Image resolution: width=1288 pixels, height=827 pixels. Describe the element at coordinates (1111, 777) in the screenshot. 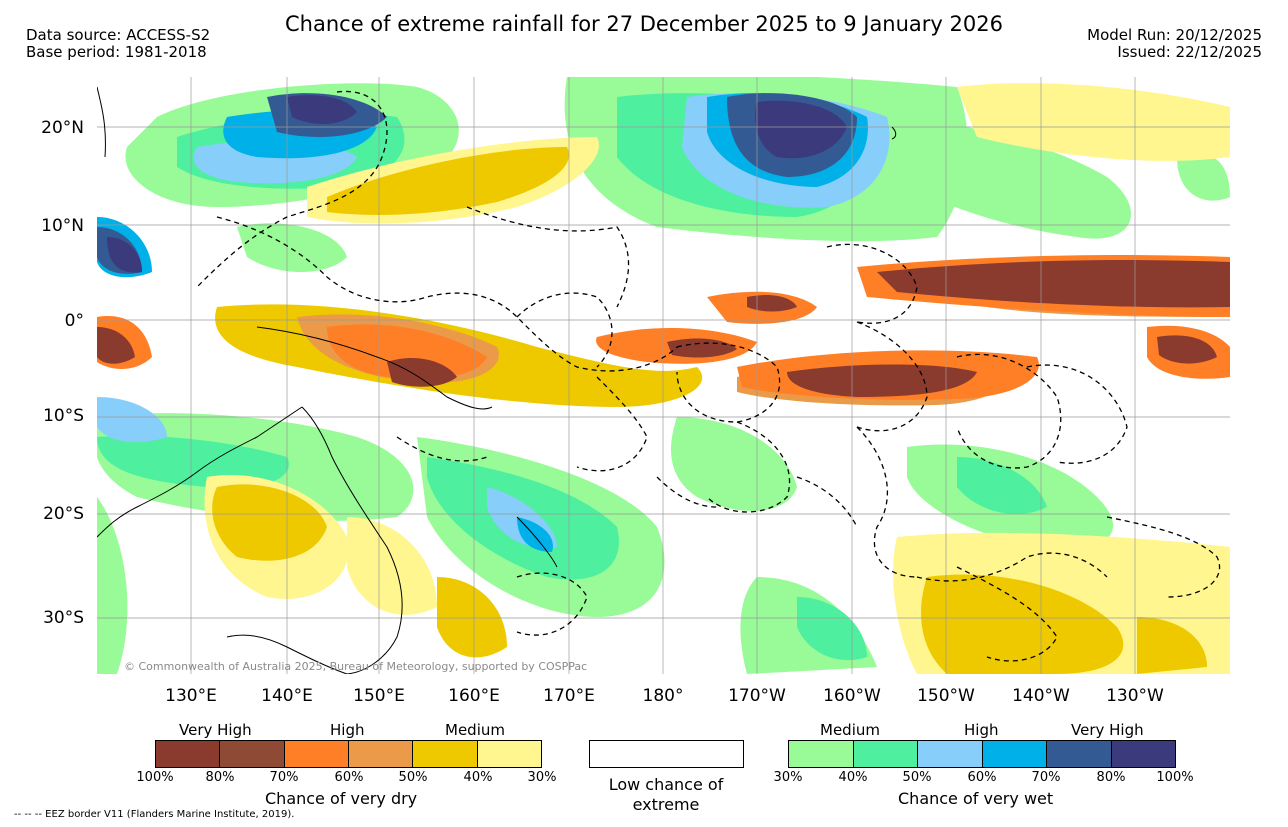

I see `wet-tick: 80%` at that location.